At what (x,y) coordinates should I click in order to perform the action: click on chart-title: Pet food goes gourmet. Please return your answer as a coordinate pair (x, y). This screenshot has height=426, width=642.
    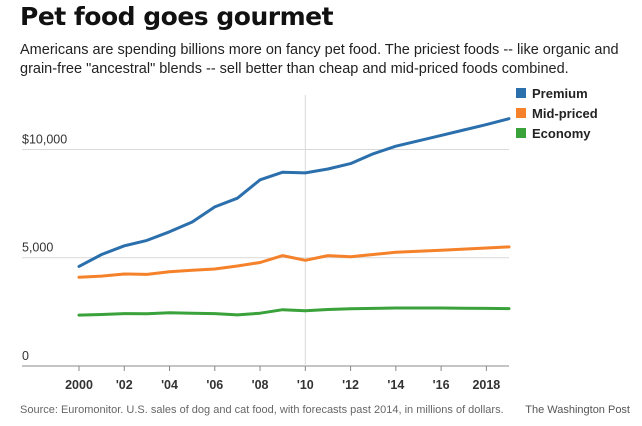
    Looking at the image, I should click on (177, 16).